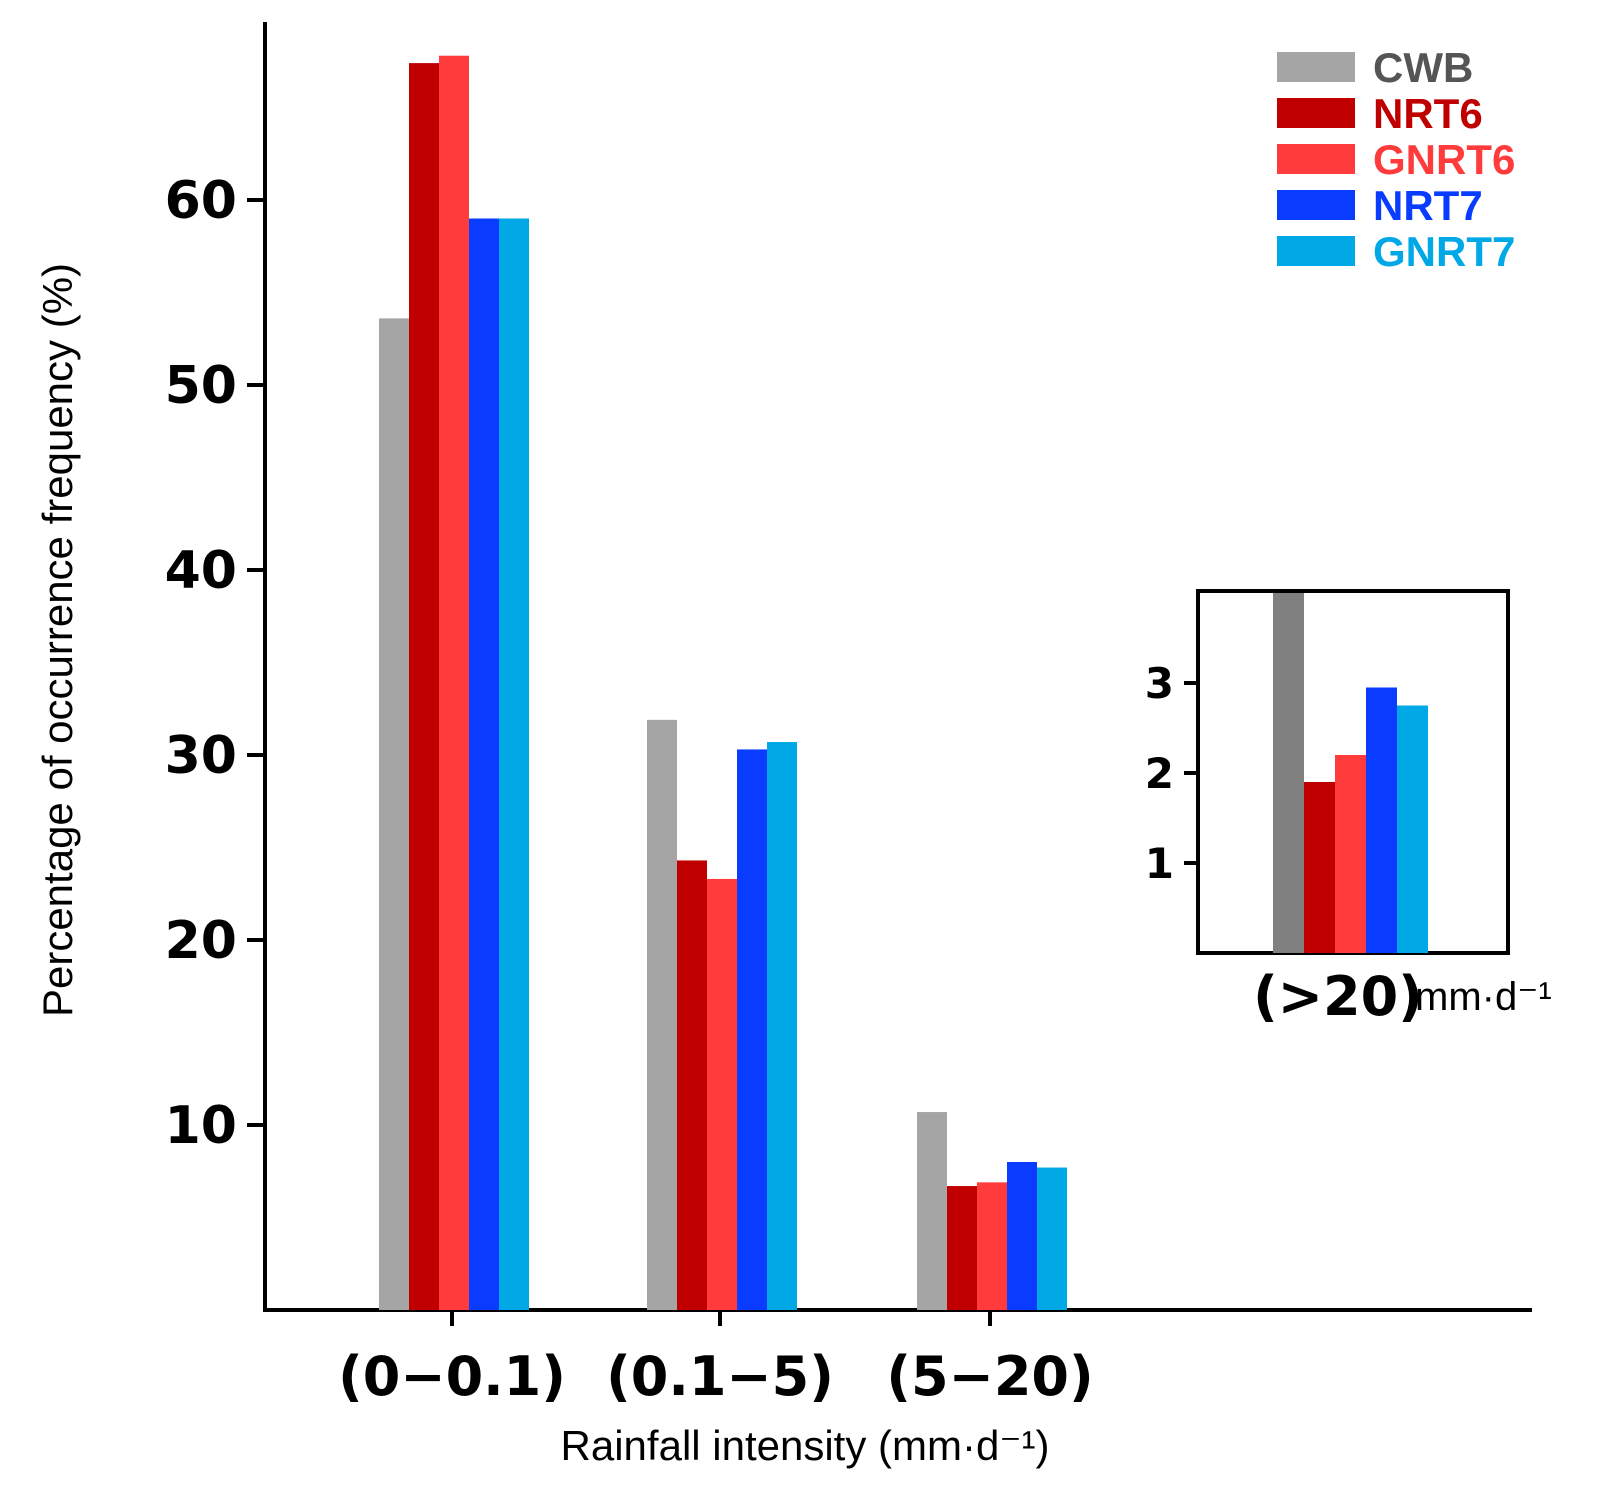  I want to click on inset-y-tick-label: 2, so click(1159, 773).